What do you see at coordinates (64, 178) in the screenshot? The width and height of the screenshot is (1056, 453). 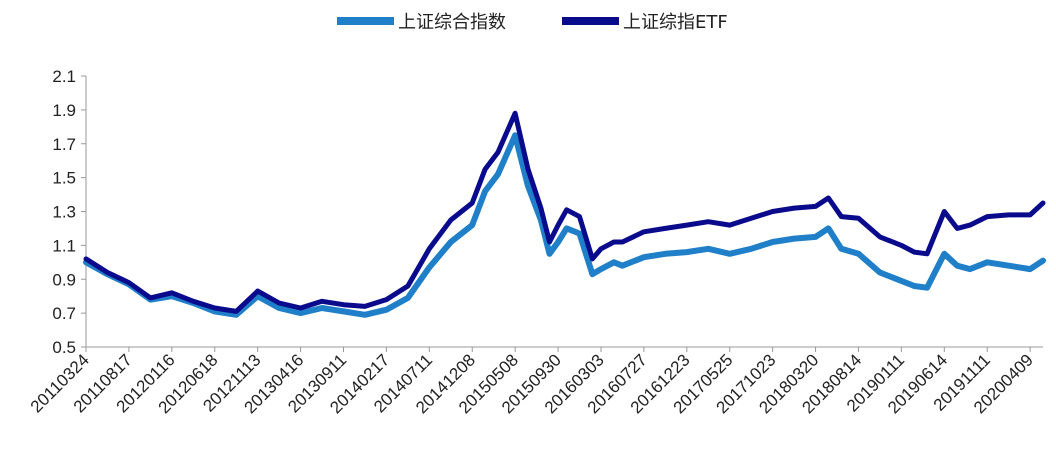 I see `y-tick-label: 1.5` at bounding box center [64, 178].